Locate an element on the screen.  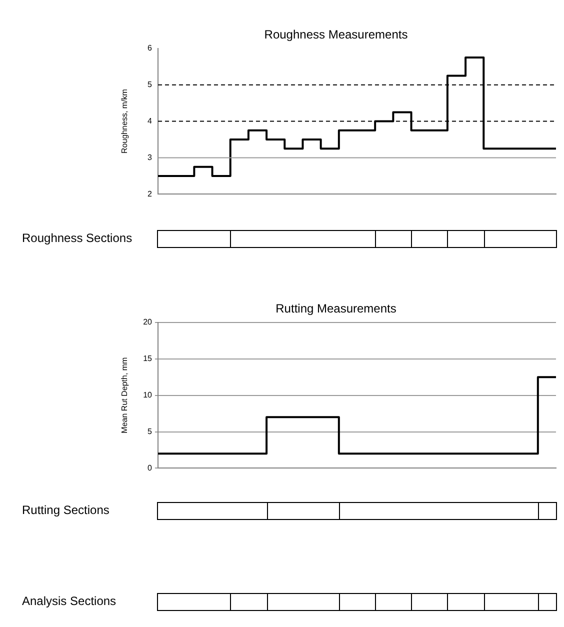
y-tick-label: 2 is located at coordinates (150, 193).